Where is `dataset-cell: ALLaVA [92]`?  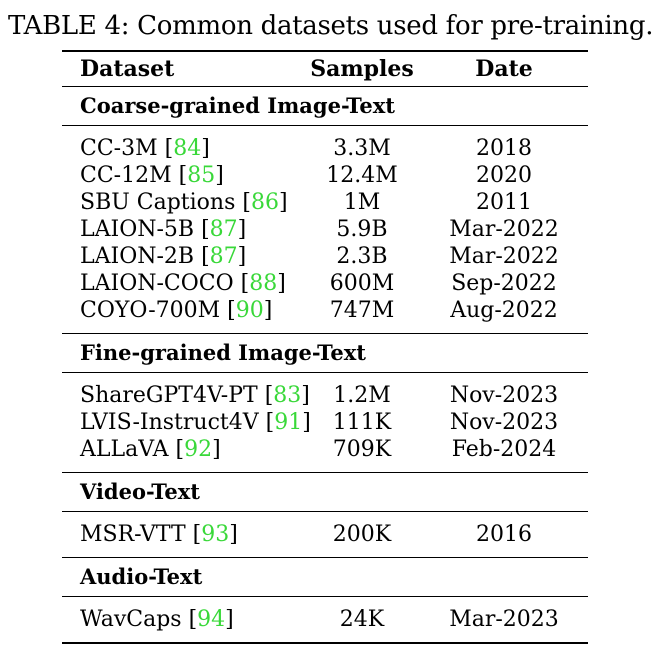 dataset-cell: ALLaVA [92] is located at coordinates (150, 449).